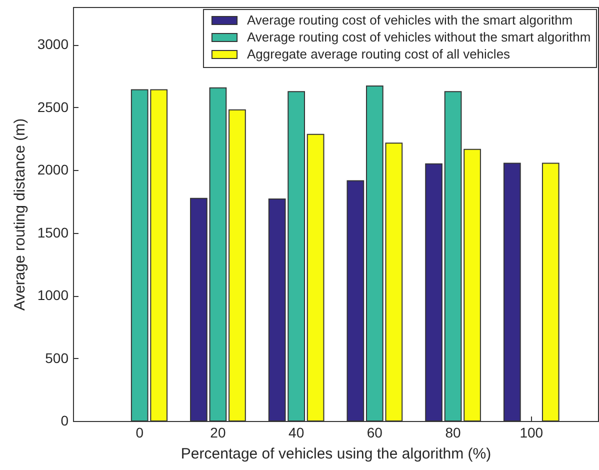 Image resolution: width=599 pixels, height=470 pixels. I want to click on y-tick-label: 500, so click(57, 358).